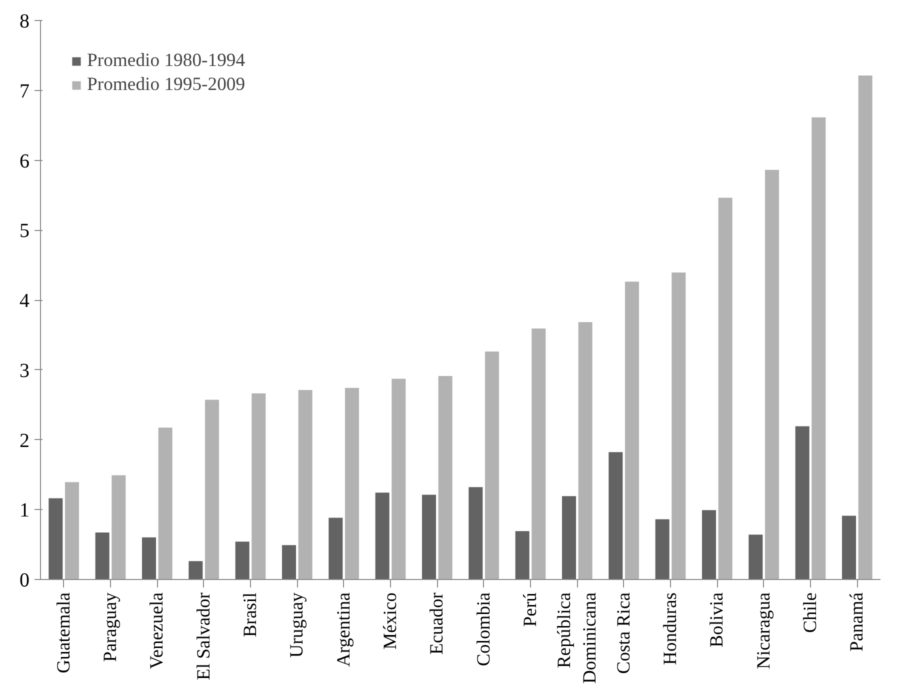 This screenshot has width=902, height=688. What do you see at coordinates (670, 629) in the screenshot?
I see `x-tick-label: Honduras` at bounding box center [670, 629].